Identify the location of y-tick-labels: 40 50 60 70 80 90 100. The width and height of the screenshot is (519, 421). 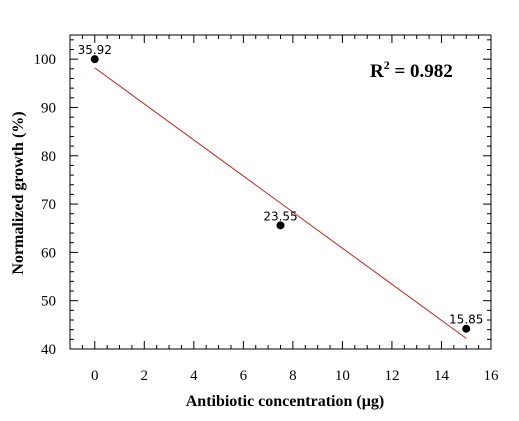
(45, 205).